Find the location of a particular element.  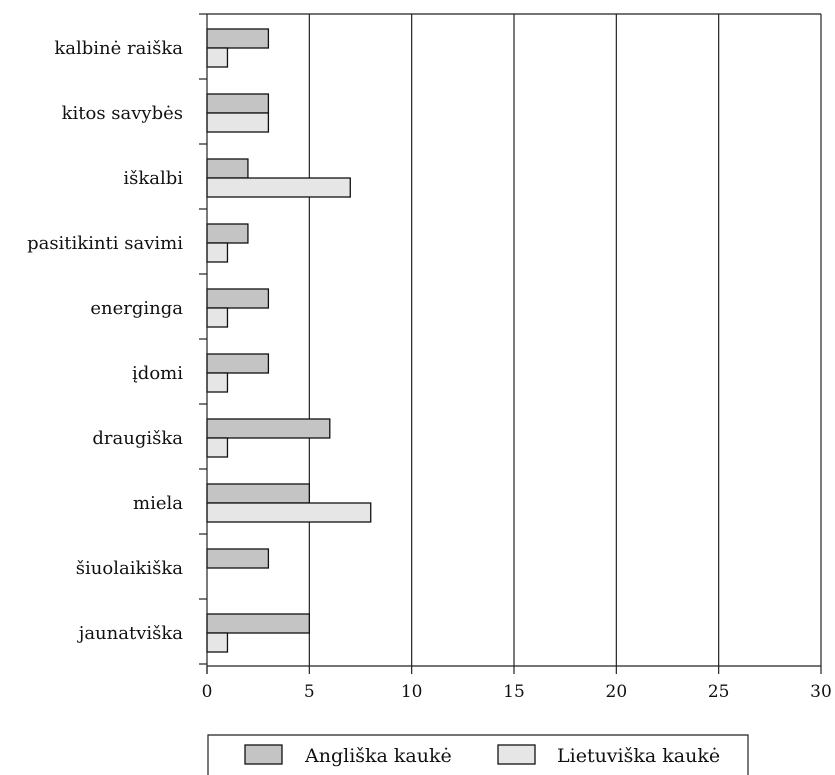

category-label-3: pasitikinti savimi is located at coordinates (105, 243).